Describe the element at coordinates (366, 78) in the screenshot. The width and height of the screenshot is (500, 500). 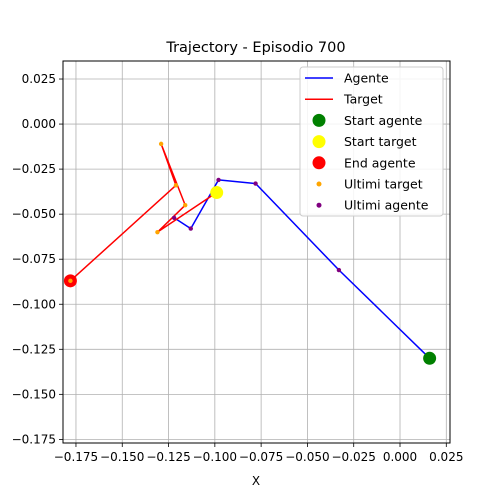
I see `legend-label-agente: Agente` at that location.